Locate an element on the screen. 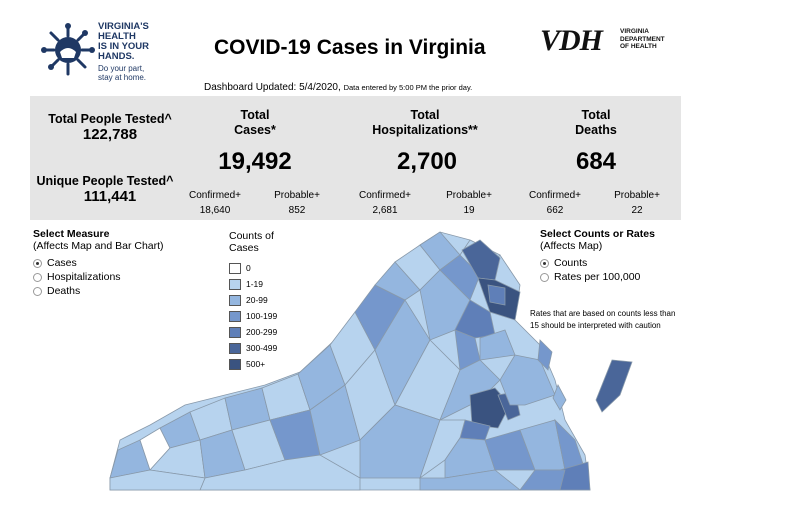  total-cases-label-2: Cases* is located at coordinates (255, 130).